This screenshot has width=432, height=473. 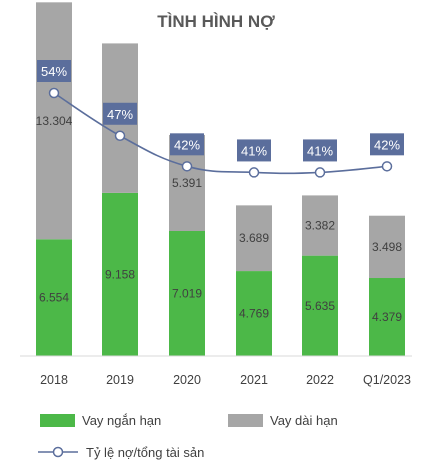 I want to click on label-short-term-2018: 6.554, so click(x=54, y=298).